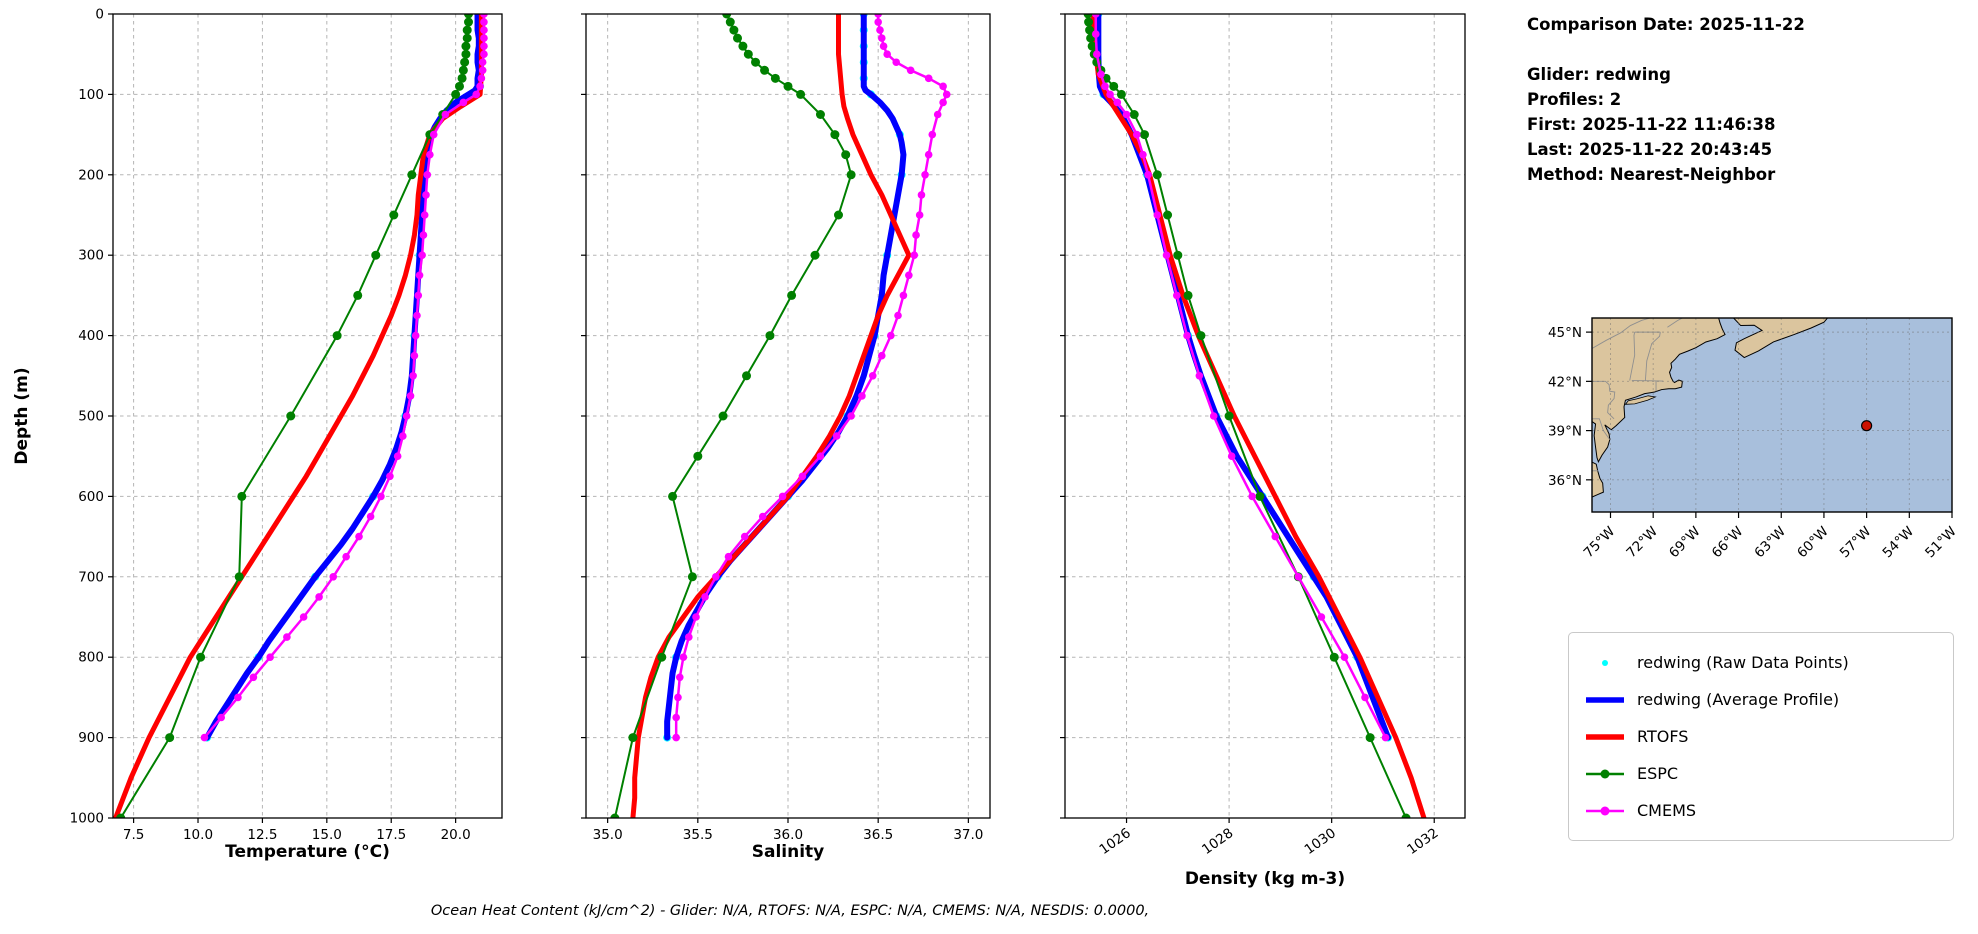  Describe the element at coordinates (1605, 810) in the screenshot. I see `cmems-line-icon` at that location.